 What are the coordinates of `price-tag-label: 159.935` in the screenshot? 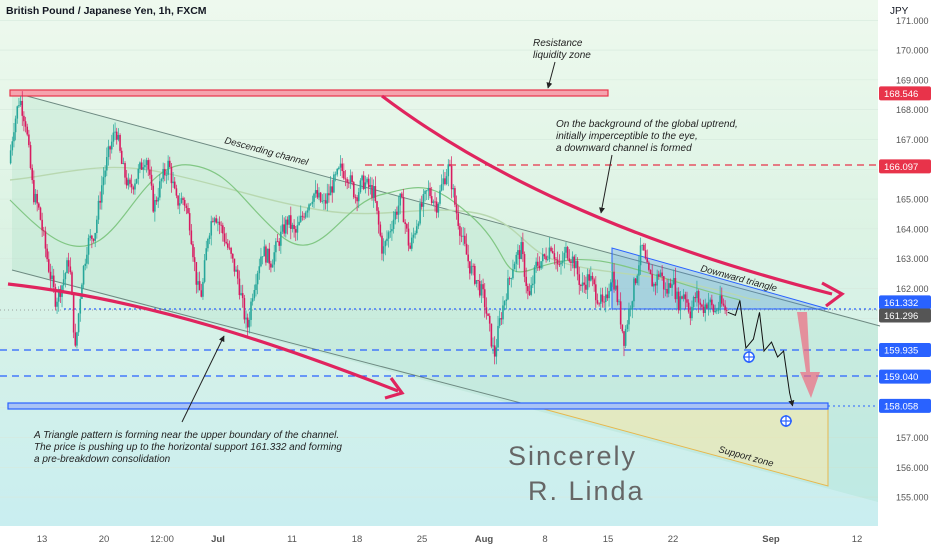 It's located at (901, 351).